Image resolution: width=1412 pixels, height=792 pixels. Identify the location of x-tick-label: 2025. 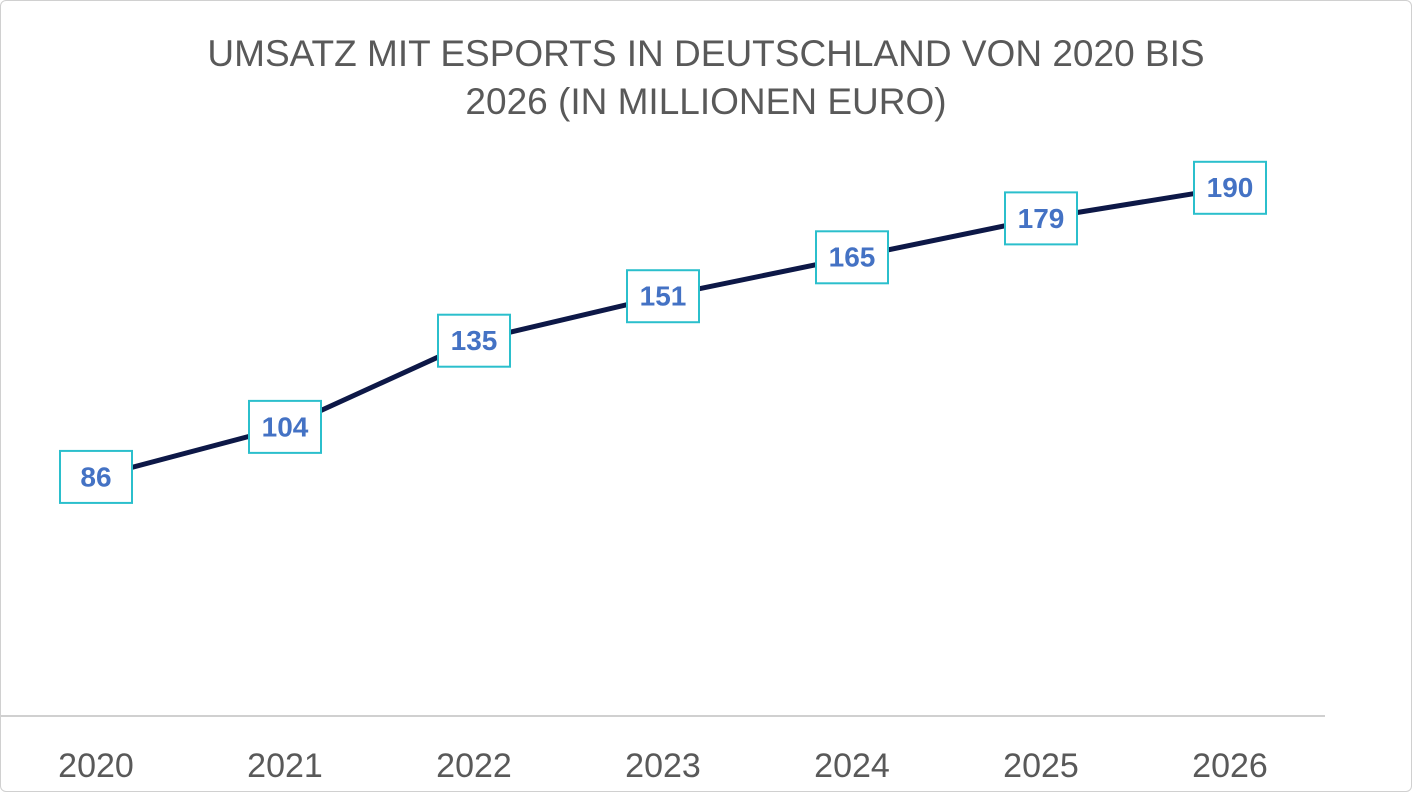
(1041, 766).